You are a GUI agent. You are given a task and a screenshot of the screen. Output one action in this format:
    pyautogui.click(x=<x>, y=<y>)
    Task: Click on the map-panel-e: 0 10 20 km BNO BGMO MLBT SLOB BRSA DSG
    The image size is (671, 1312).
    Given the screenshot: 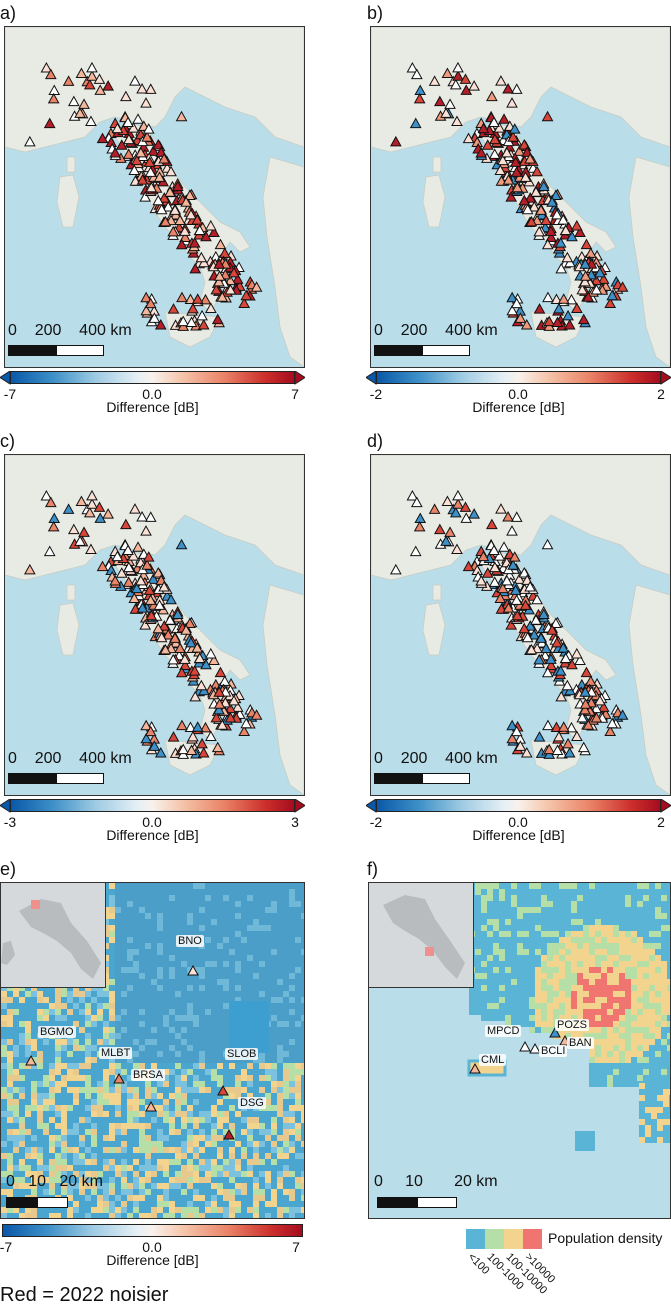 What is the action you would take?
    pyautogui.click(x=152, y=1050)
    